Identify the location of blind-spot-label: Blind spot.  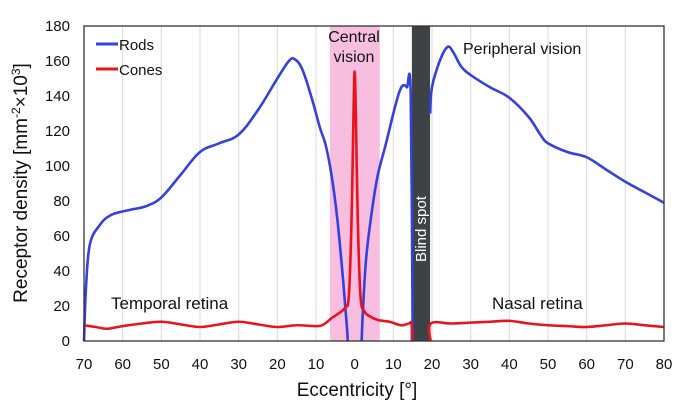
(421, 228).